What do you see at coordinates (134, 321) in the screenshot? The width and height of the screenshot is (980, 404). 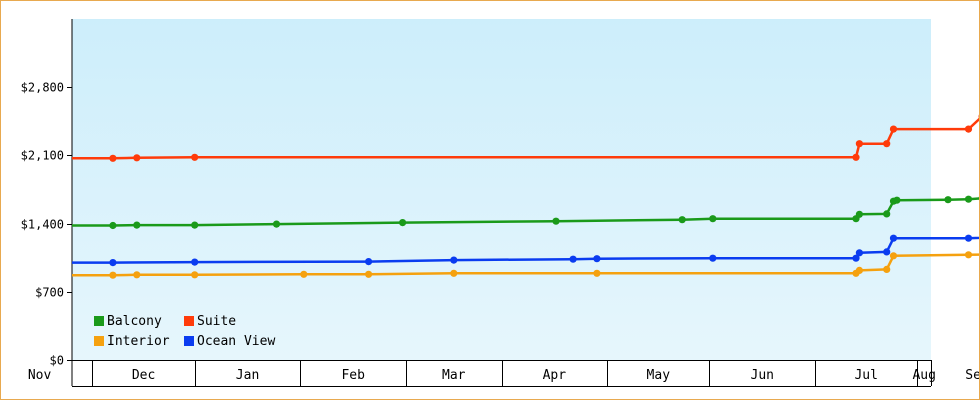 I see `legend-label: Balcony` at bounding box center [134, 321].